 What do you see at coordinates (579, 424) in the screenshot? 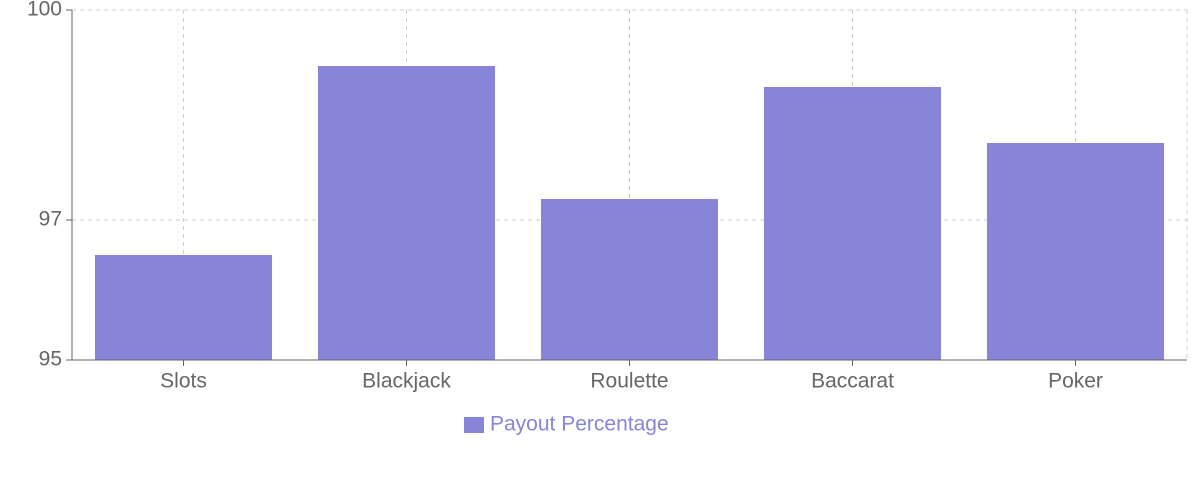
I see `legend-label: Payout Percentage` at bounding box center [579, 424].